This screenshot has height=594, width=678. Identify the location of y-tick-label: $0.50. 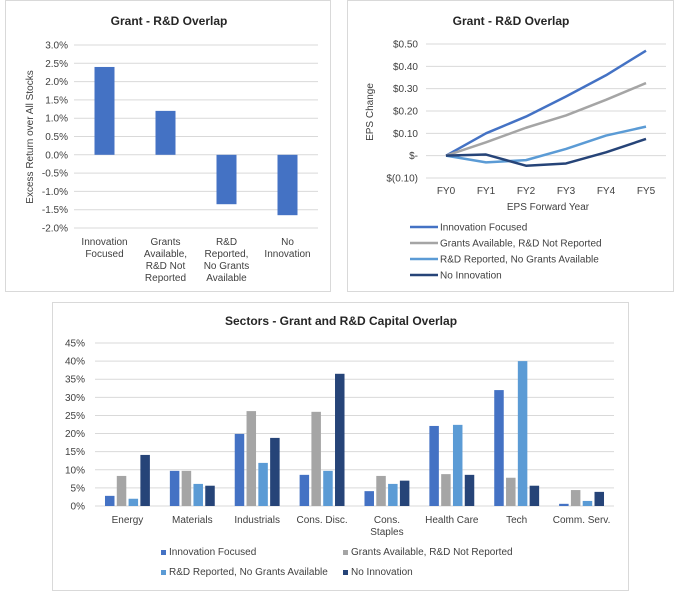
(405, 45).